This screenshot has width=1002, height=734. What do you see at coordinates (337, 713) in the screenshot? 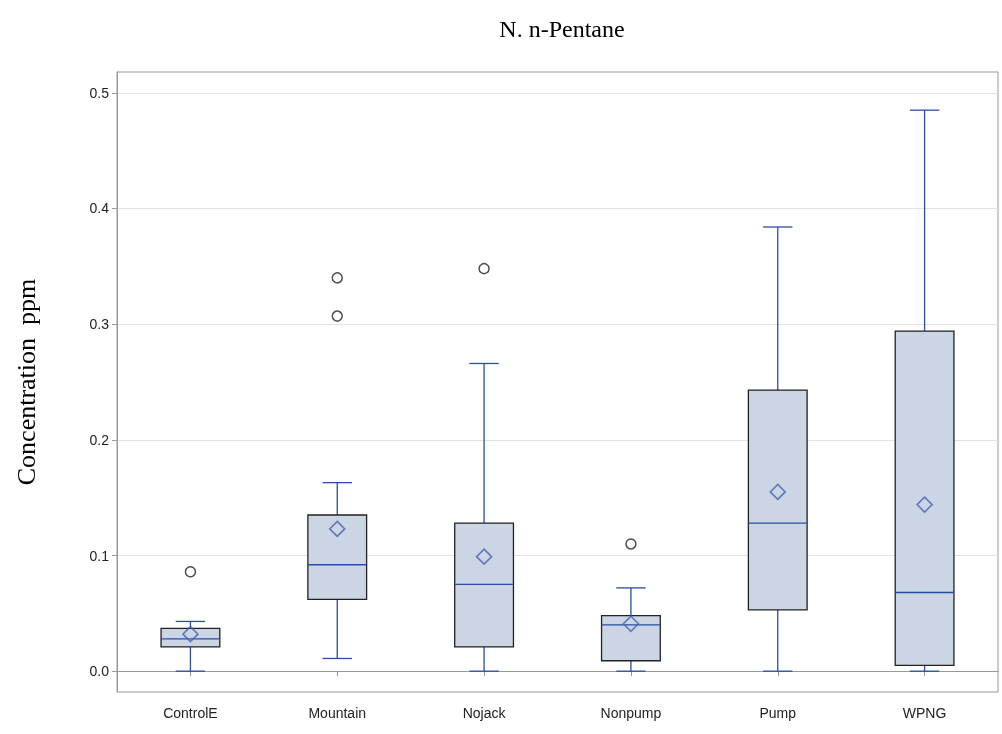
I see `x-tick-label: Mountain` at bounding box center [337, 713].